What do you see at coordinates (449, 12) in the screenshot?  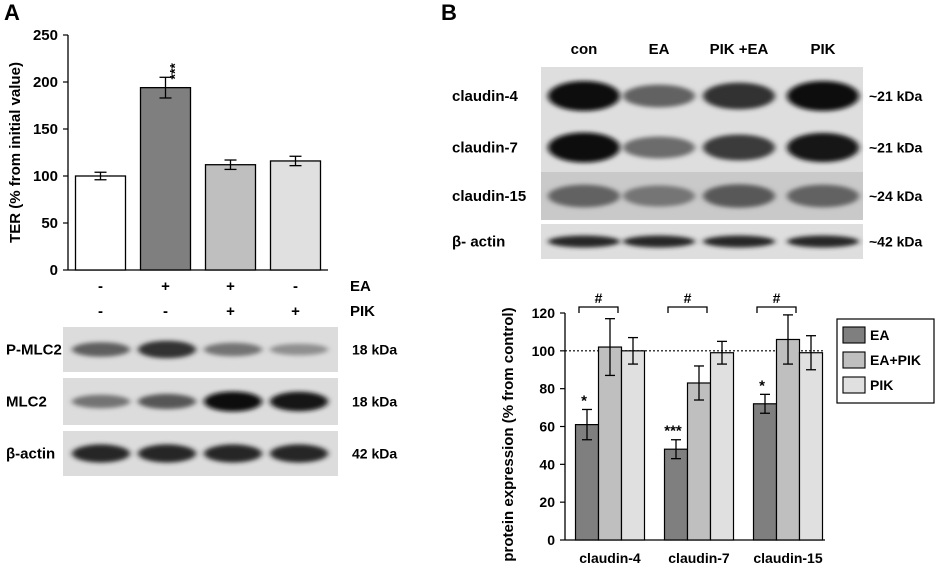 I see `panel-b-label: B` at bounding box center [449, 12].